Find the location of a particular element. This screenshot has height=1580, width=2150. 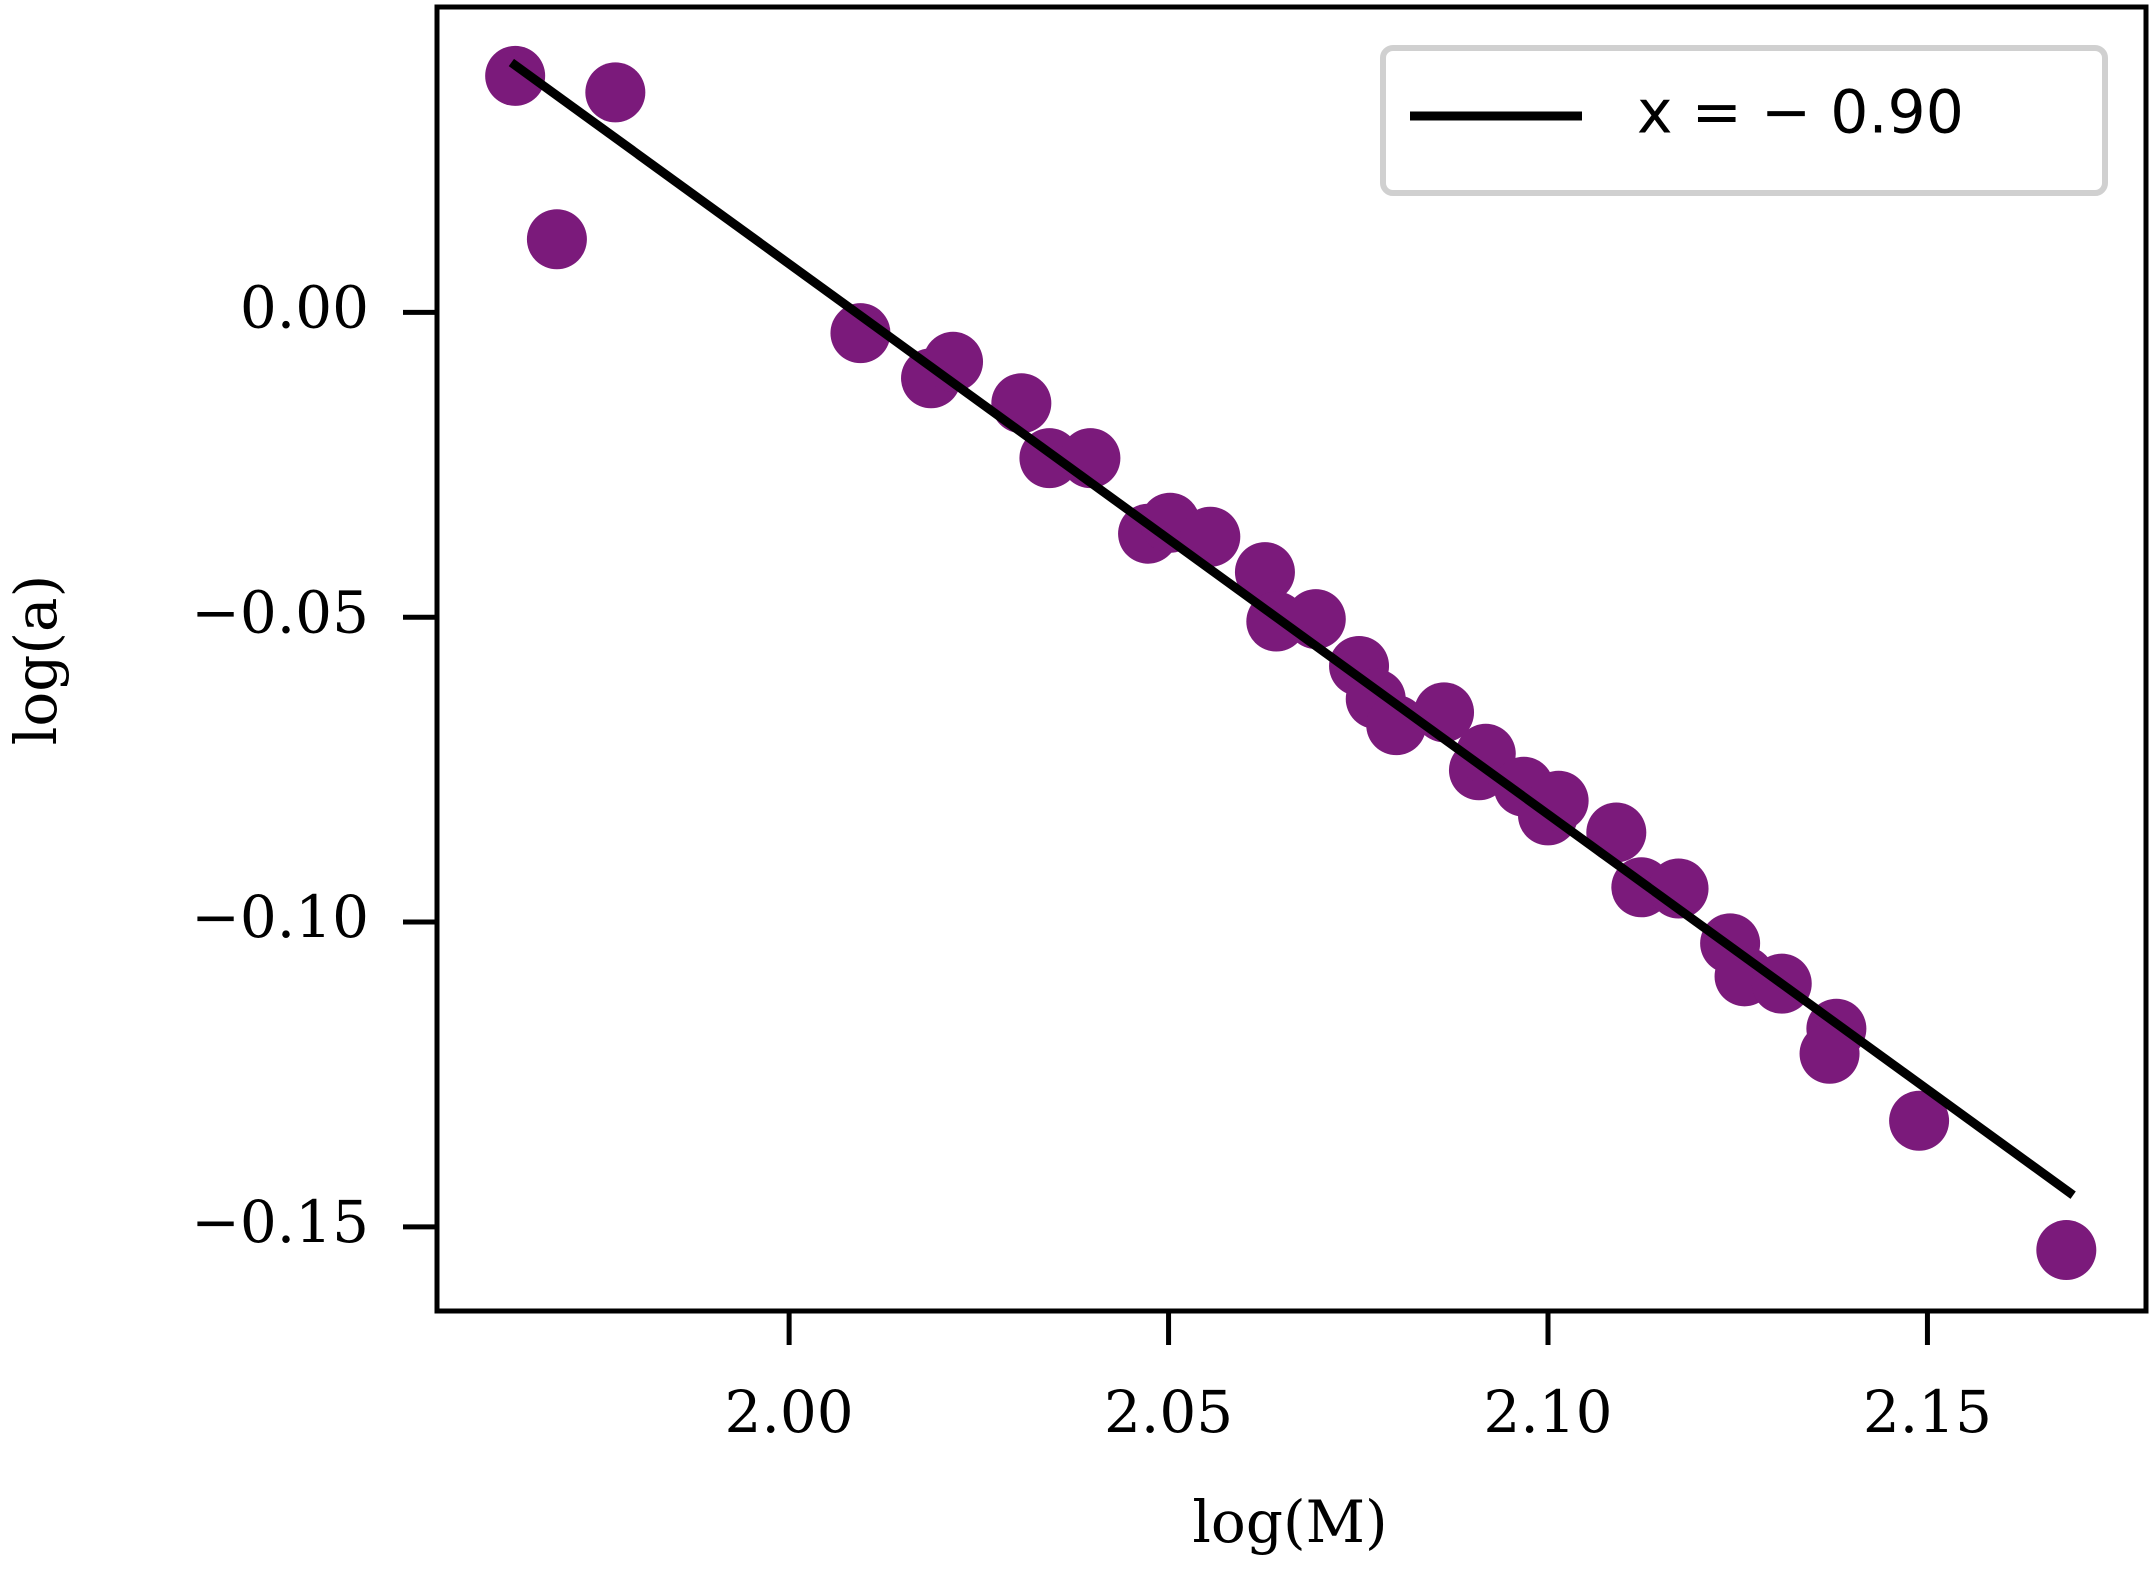

legend-label: x = − 0.90 is located at coordinates (1800, 113).